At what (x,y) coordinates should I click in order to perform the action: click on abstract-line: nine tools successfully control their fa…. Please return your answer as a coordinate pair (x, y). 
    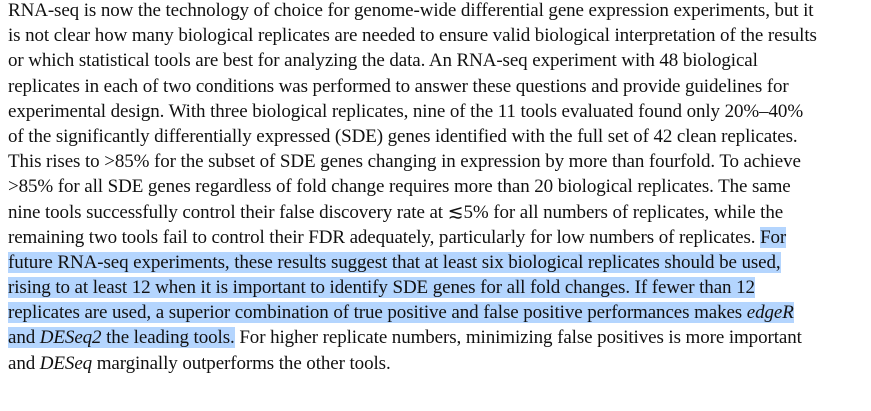
    Looking at the image, I should click on (396, 212).